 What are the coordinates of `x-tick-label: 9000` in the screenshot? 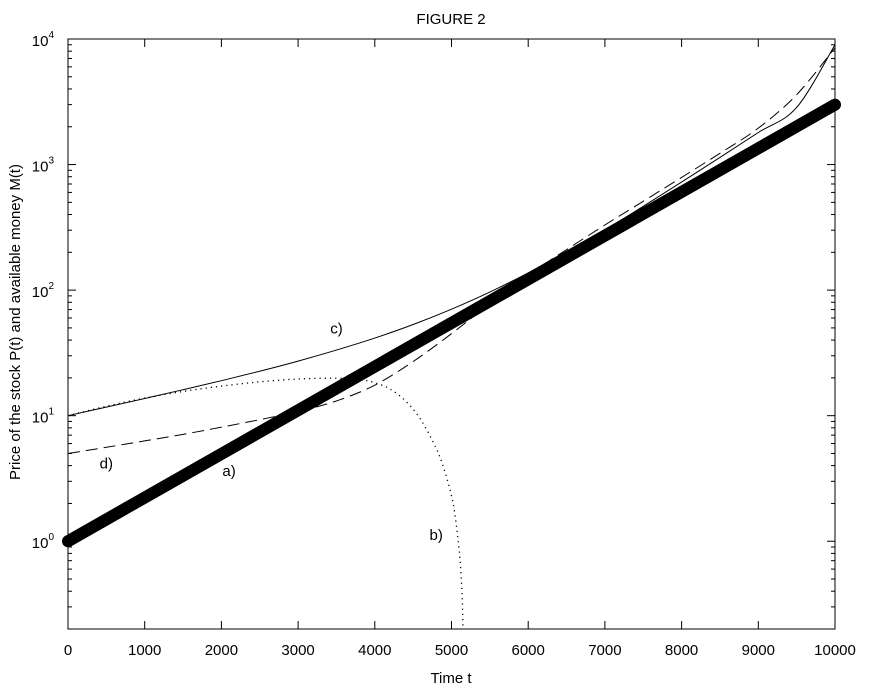 It's located at (758, 650).